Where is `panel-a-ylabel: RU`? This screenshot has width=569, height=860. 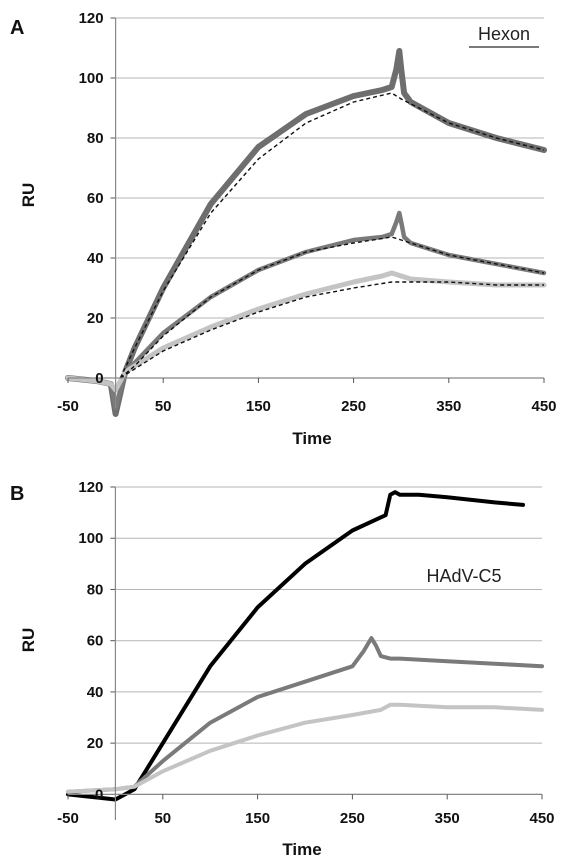 panel-a-ylabel: RU is located at coordinates (28, 195).